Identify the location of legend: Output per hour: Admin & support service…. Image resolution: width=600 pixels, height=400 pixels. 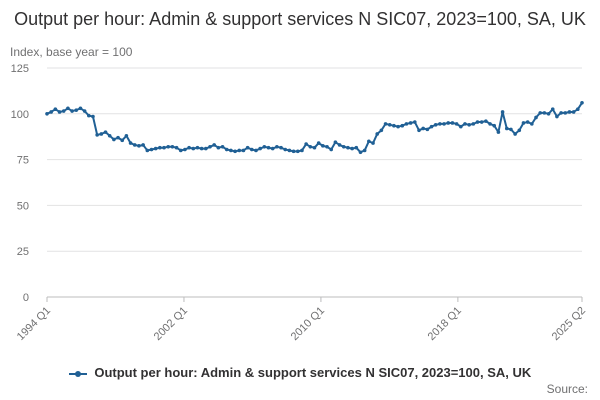
(300, 372).